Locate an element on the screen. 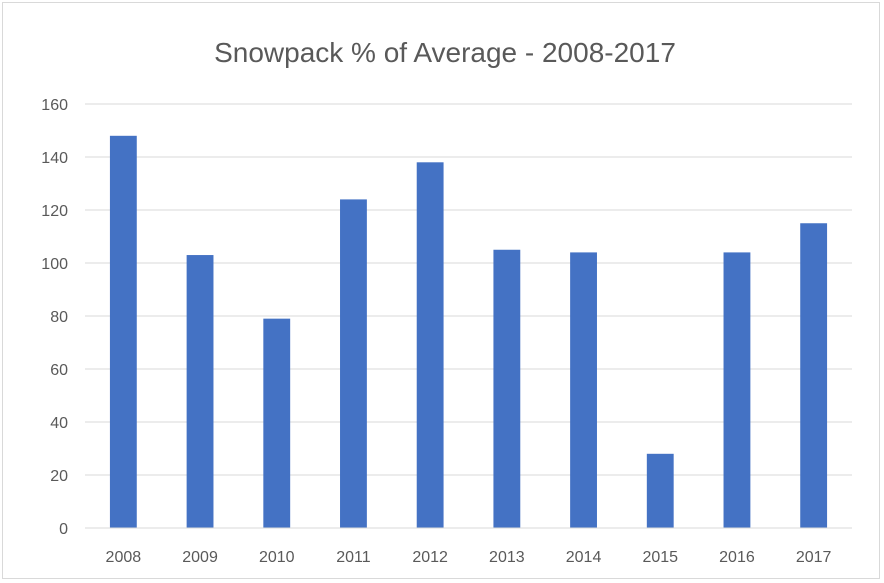 This screenshot has width=884, height=583. x-tick-label: 2013 is located at coordinates (507, 557).